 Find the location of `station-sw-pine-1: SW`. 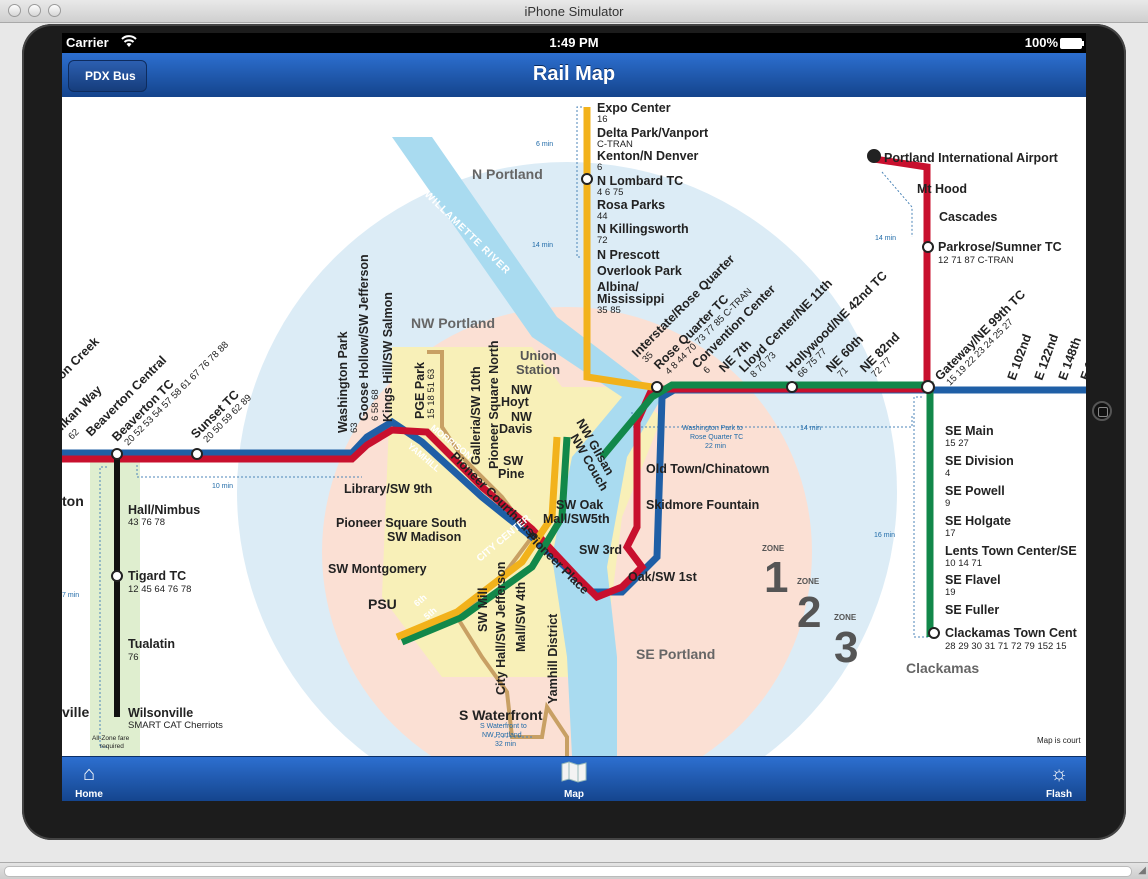

station-sw-pine-1: SW is located at coordinates (513, 461).